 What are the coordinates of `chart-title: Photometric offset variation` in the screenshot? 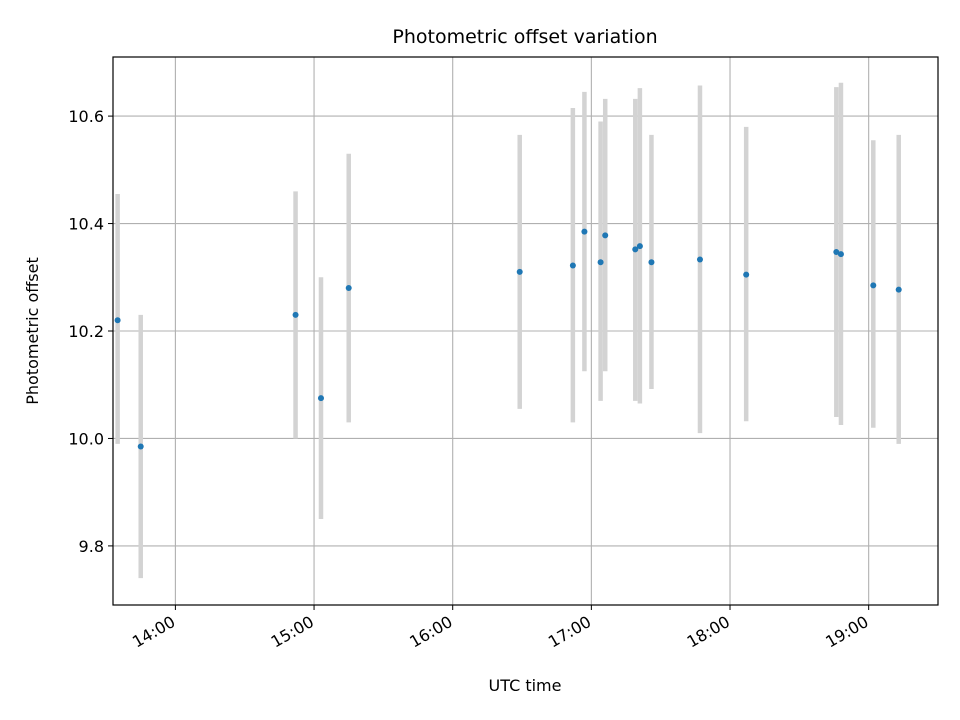 It's located at (524, 37).